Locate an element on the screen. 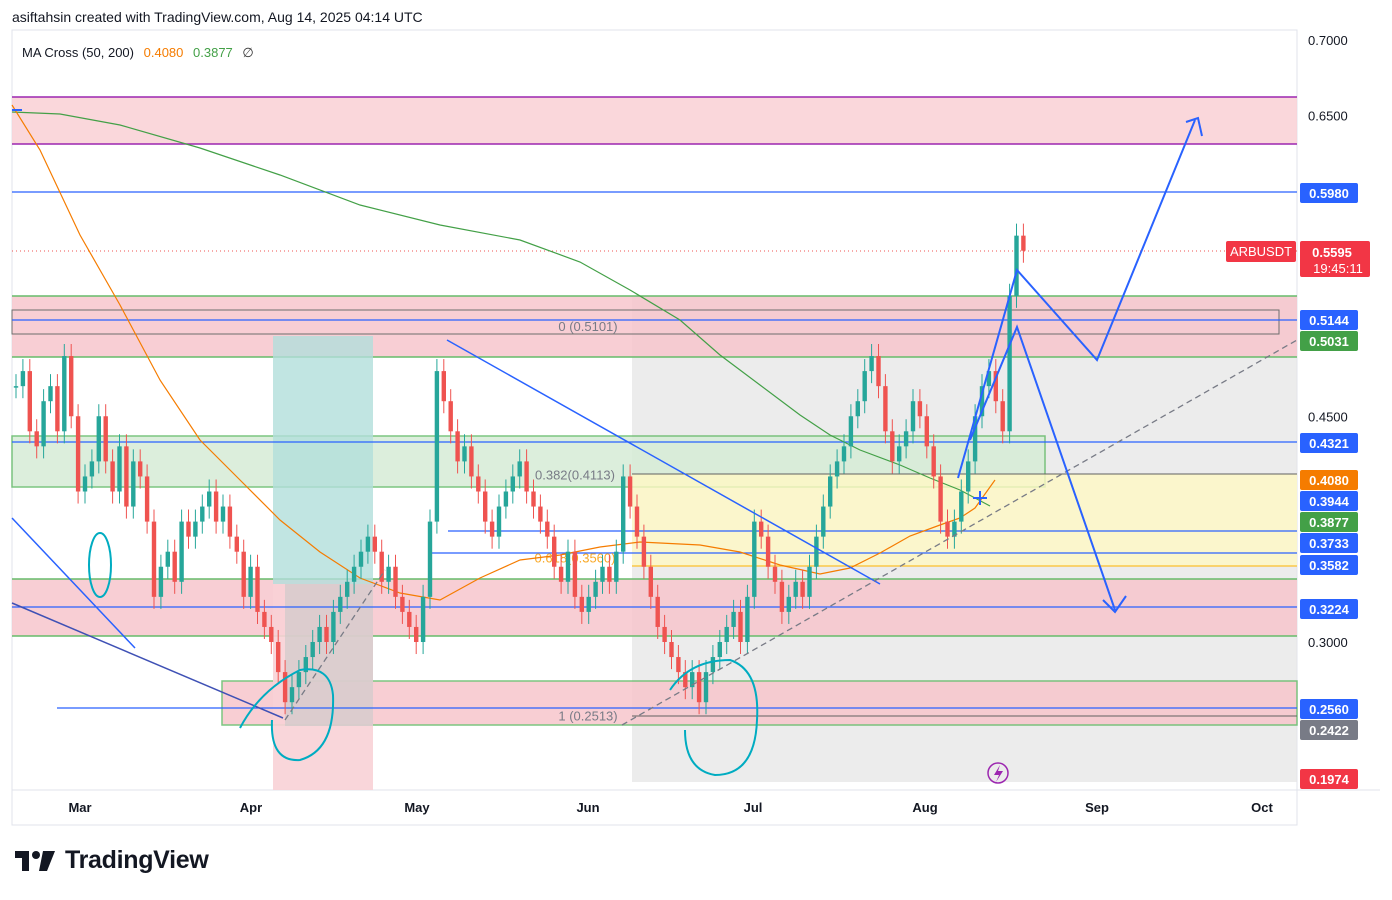 Image resolution: width=1392 pixels, height=900 pixels. y-tick-label: 0.4500 is located at coordinates (1328, 416).